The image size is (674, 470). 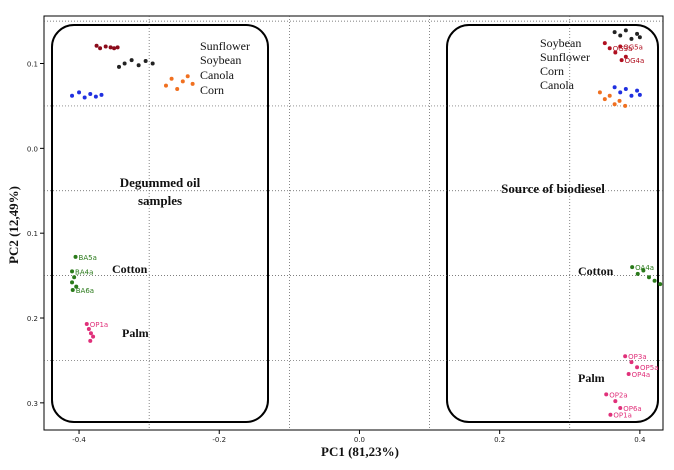 I want to click on x-tick-label: 0.4, so click(x=640, y=440).